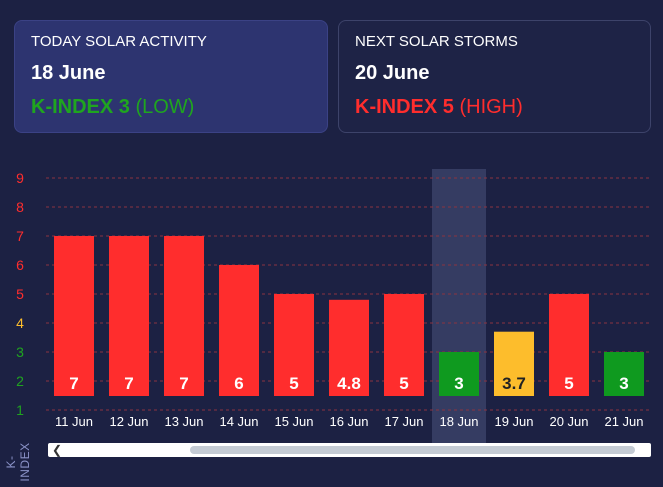 The width and height of the screenshot is (663, 487). Describe the element at coordinates (128, 421) in the screenshot. I see `x-tick-label: 12 Jun` at that location.